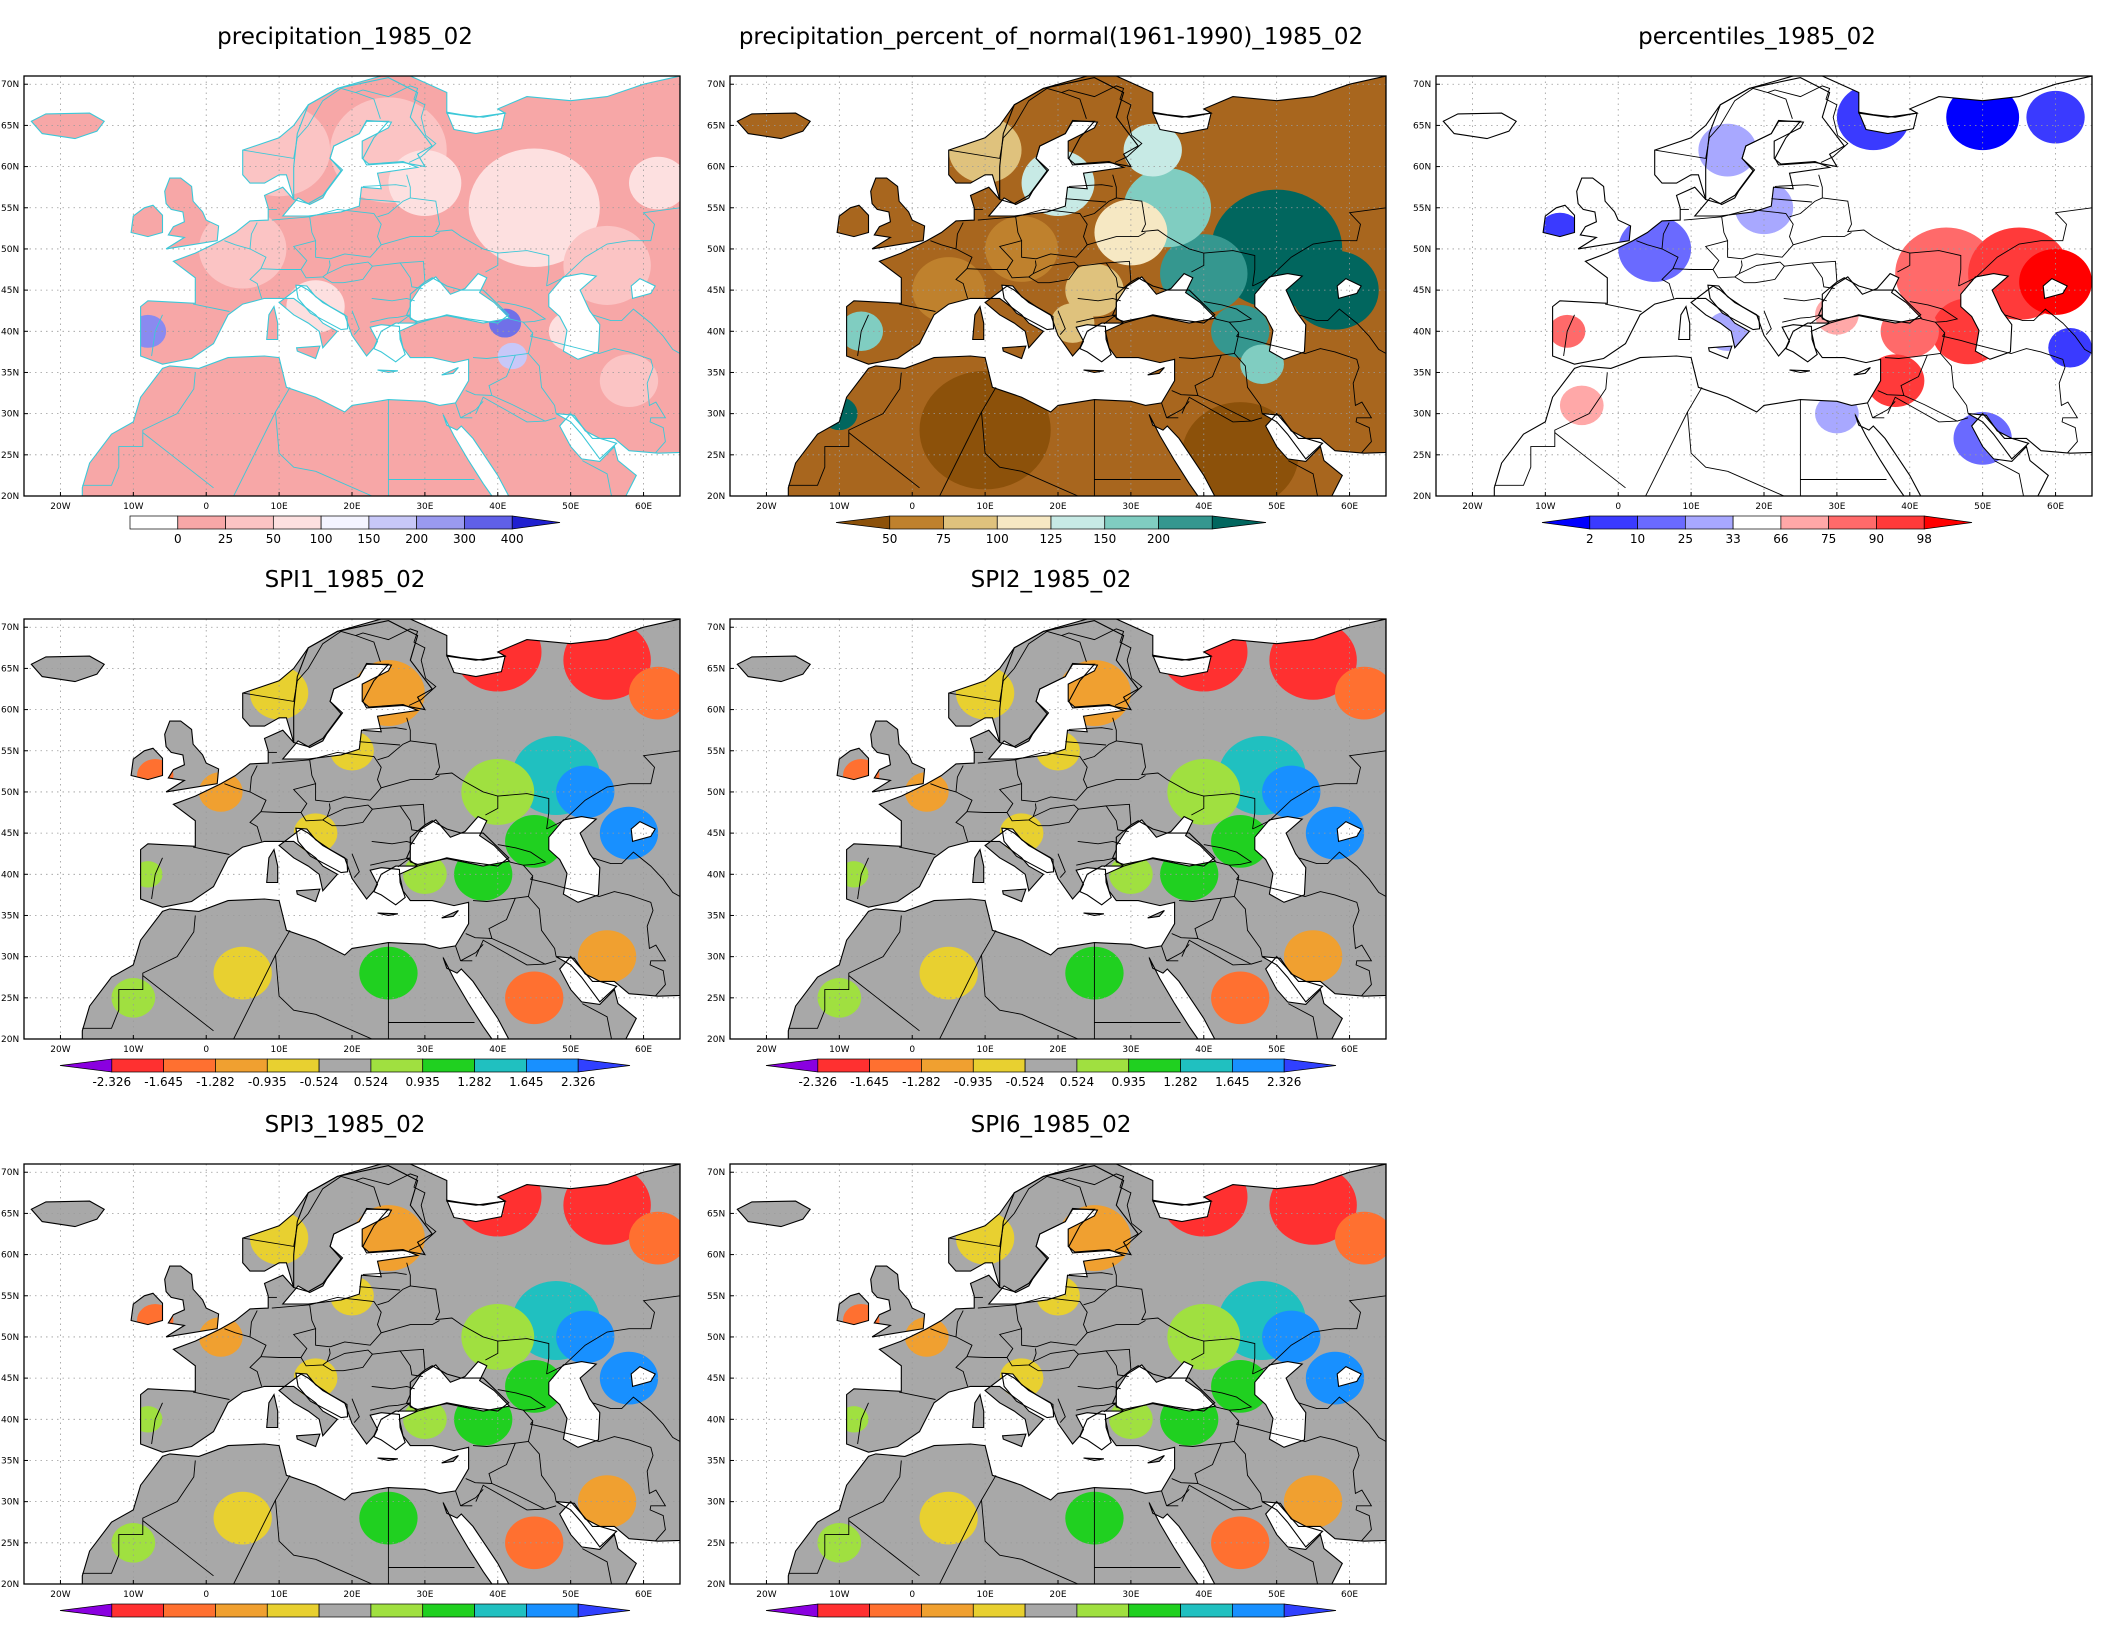 The image size is (2106, 1628). Describe the element at coordinates (319, 1082) in the screenshot. I see `colorbar-label: -0.524` at that location.